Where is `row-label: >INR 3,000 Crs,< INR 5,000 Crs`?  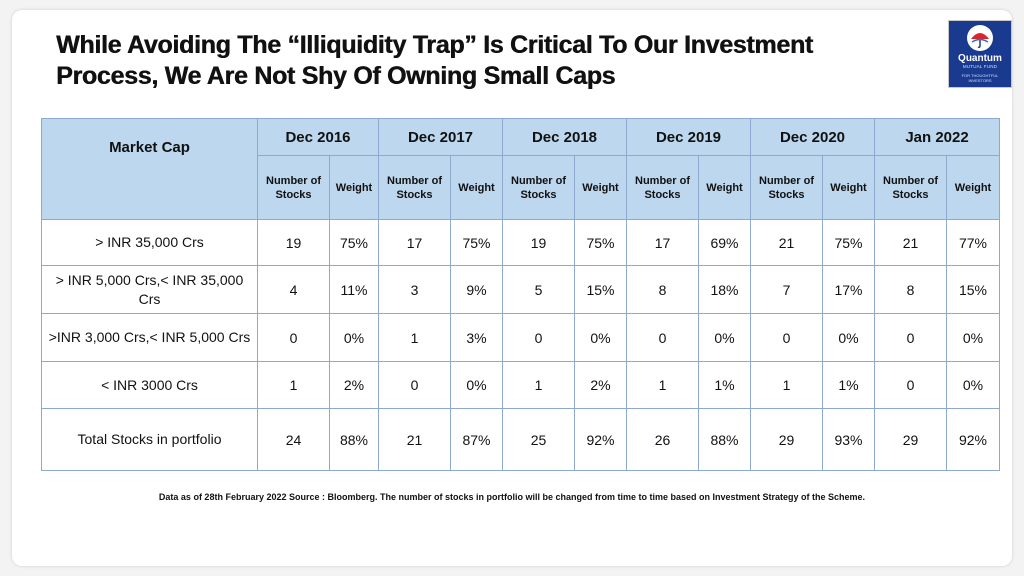
row-label: >INR 3,000 Crs,< INR 5,000 Crs is located at coordinates (149, 337).